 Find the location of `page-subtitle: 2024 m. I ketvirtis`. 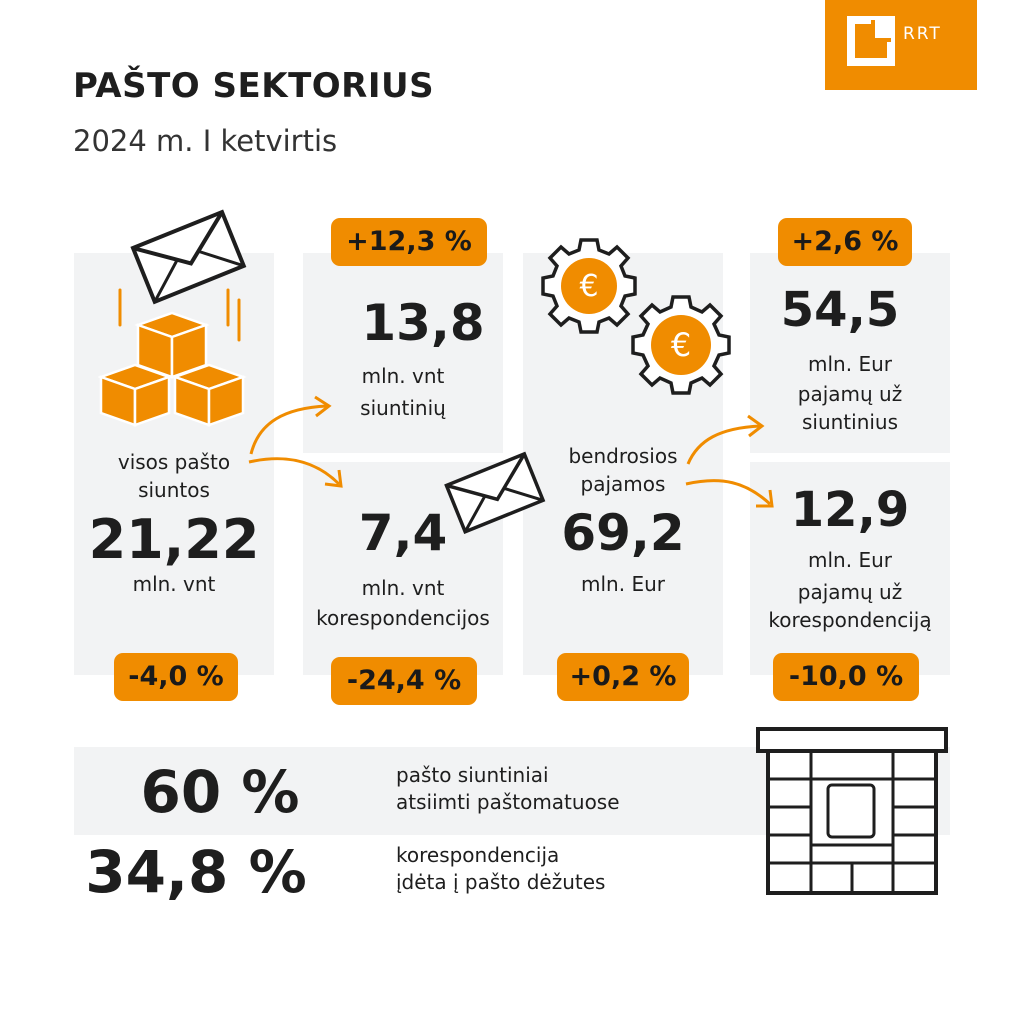

page-subtitle: 2024 m. I ketvirtis is located at coordinates (205, 141).